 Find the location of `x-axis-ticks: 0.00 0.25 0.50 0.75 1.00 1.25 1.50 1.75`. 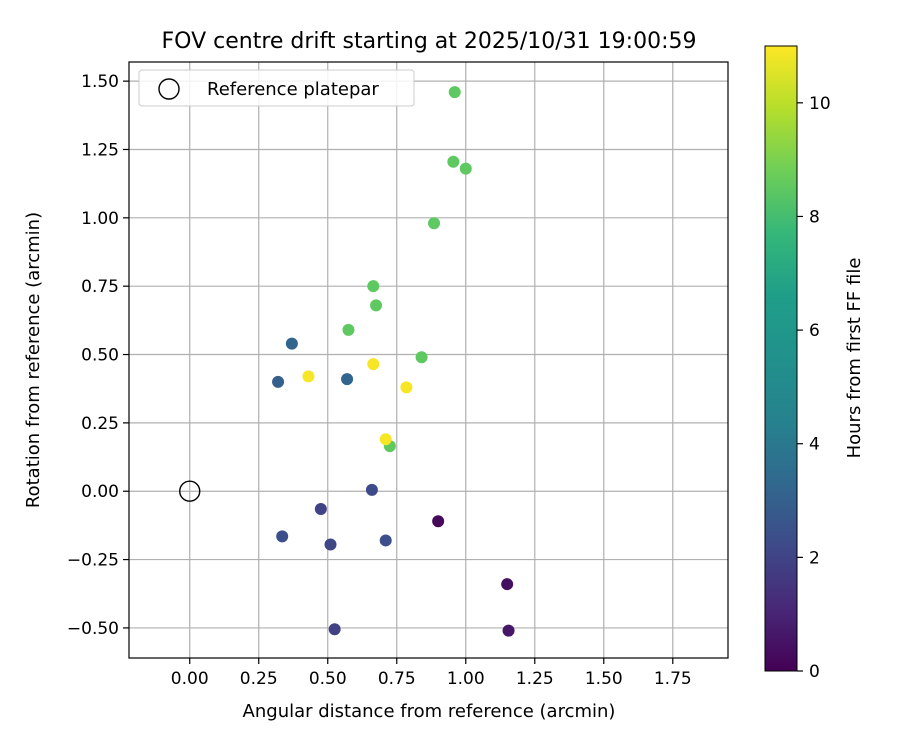

x-axis-ticks: 0.00 0.25 0.50 0.75 1.00 1.25 1.50 1.75 is located at coordinates (431, 673).